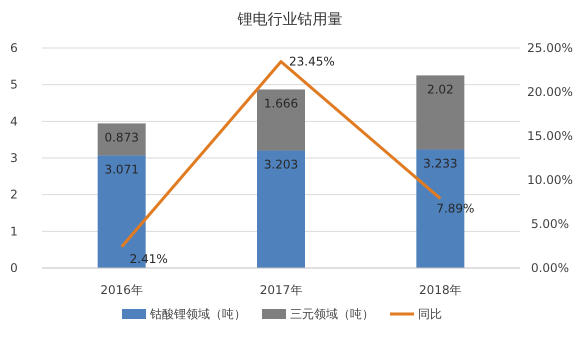 This screenshot has height=337, width=580. Describe the element at coordinates (14, 268) in the screenshot. I see `y-tick-label: 0` at that location.